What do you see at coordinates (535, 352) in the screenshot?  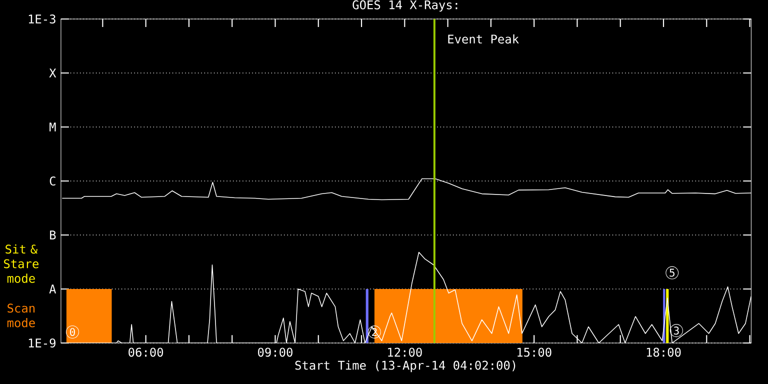 I see `x-tick-label: 15:00` at bounding box center [535, 352].